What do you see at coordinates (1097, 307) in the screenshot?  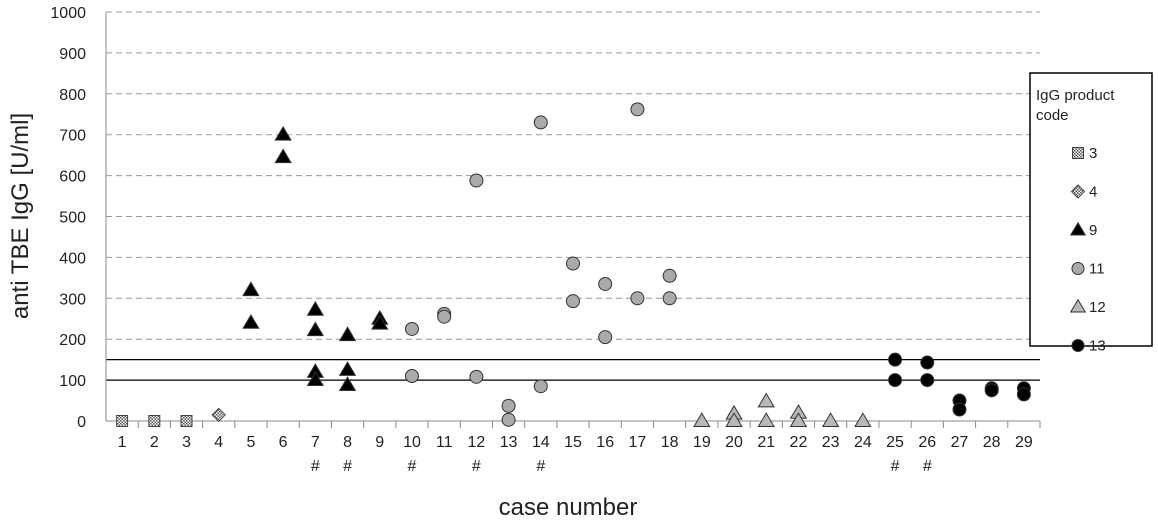 I see `legend-label-12: 12` at bounding box center [1097, 307].